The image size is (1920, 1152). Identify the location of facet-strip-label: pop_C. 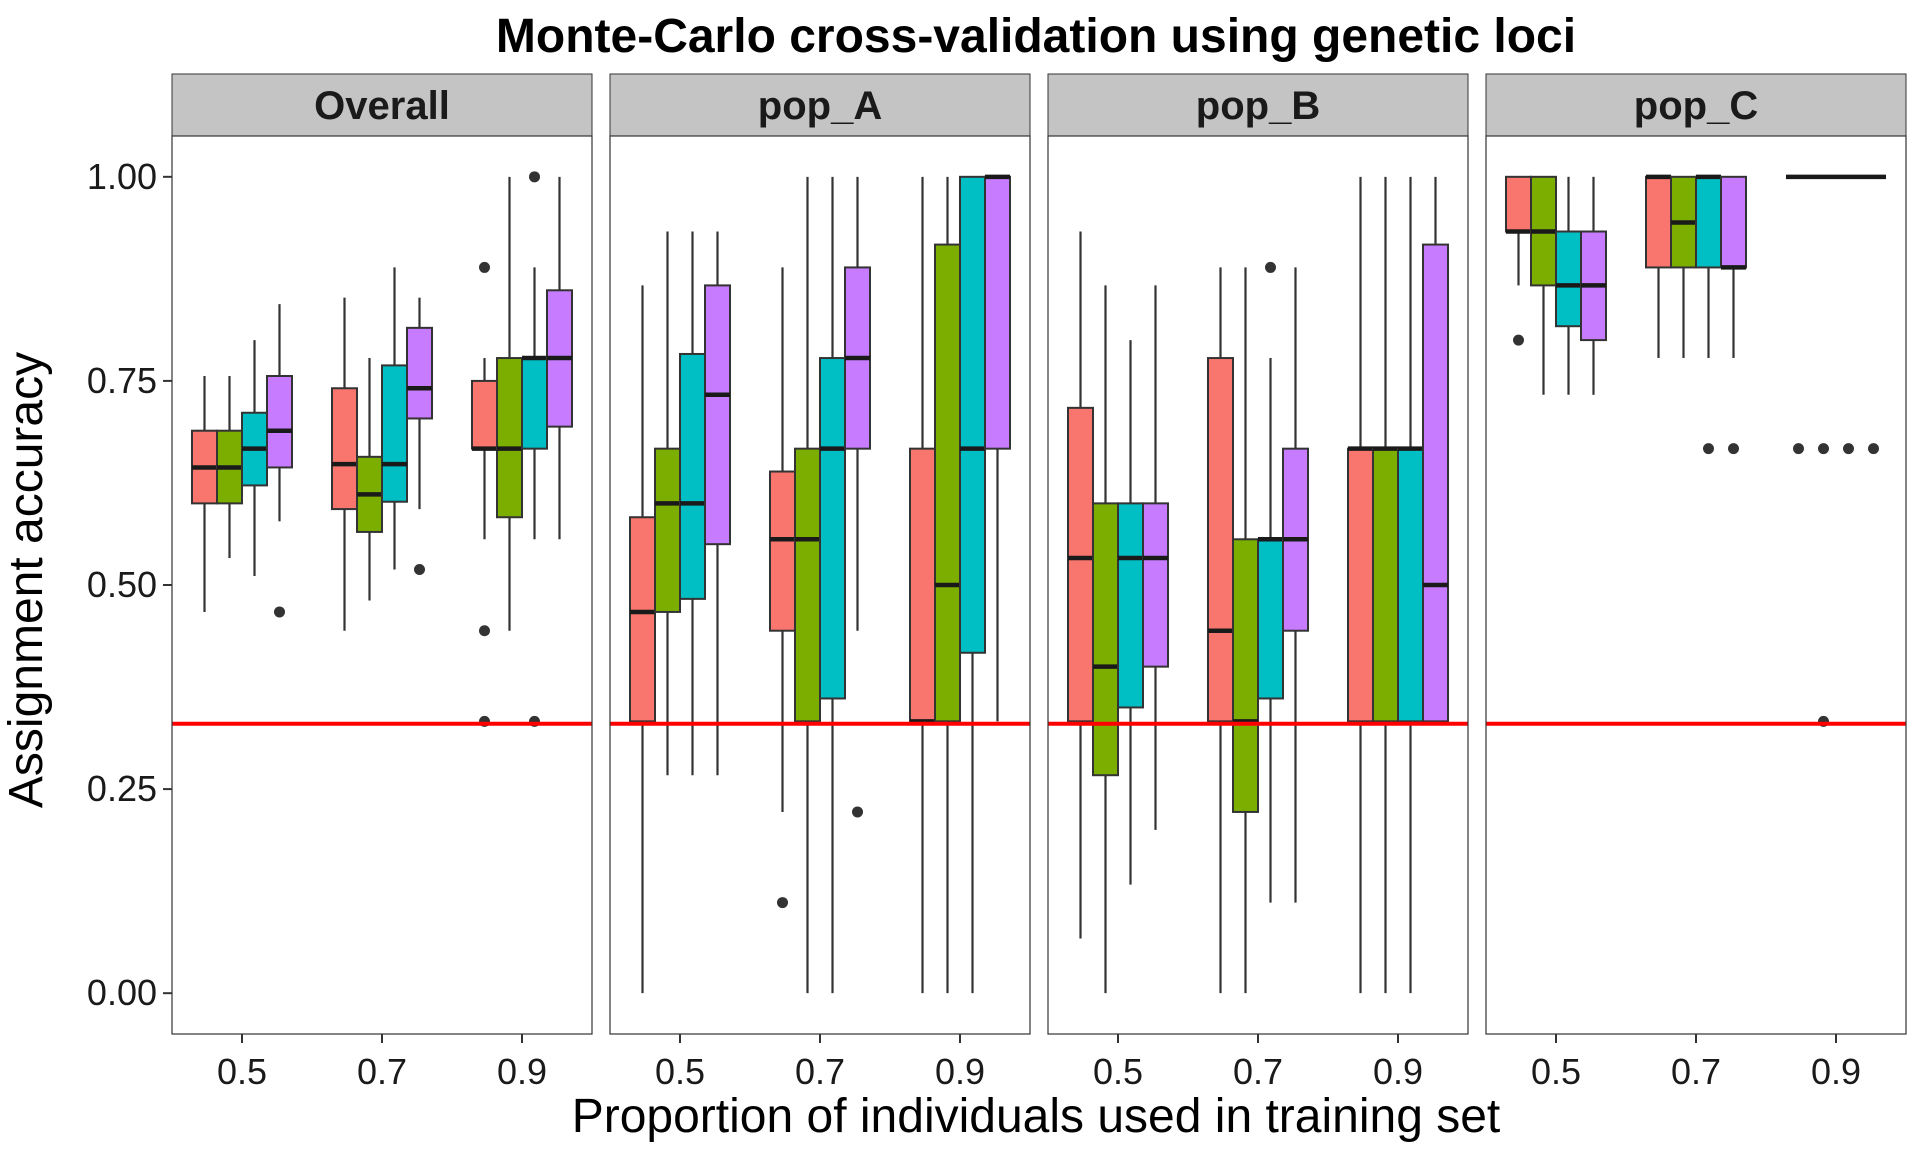
(1696, 106).